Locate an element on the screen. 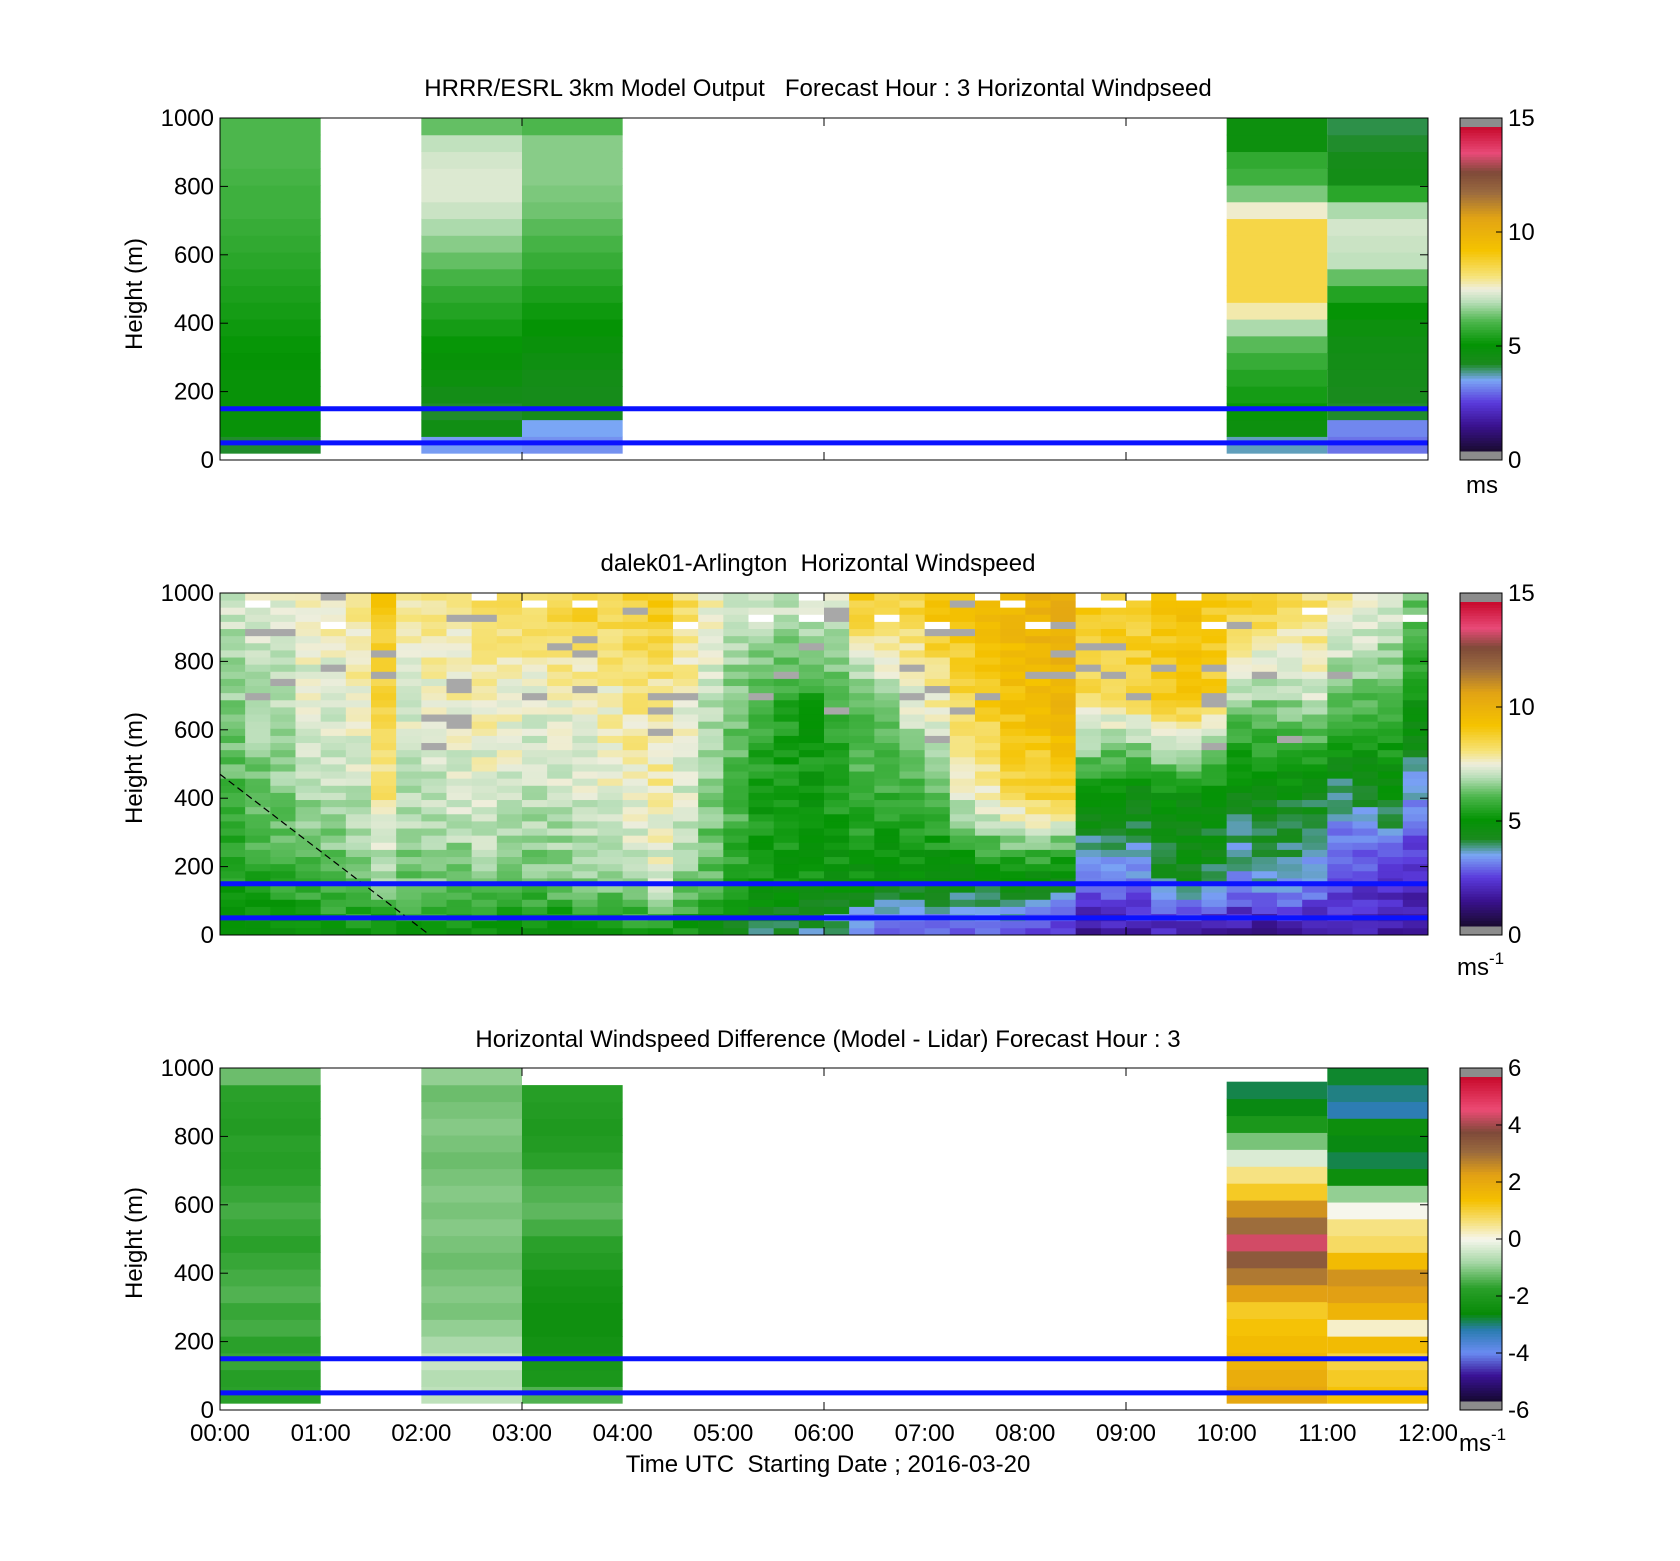 The width and height of the screenshot is (1680, 1561). colorbar-overflow-cap is located at coordinates (1481, 1072).